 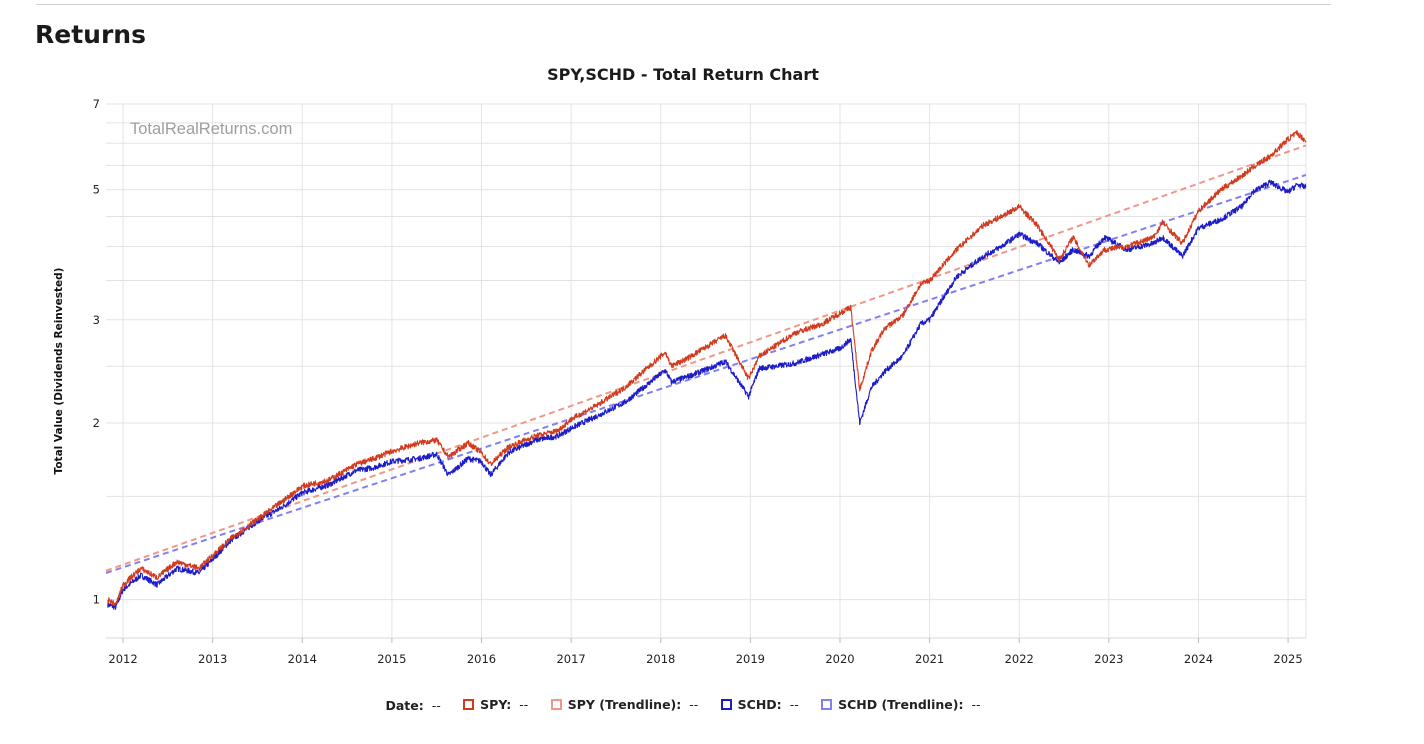 What do you see at coordinates (436, 705) in the screenshot?
I see `legend-date-value: --` at bounding box center [436, 705].